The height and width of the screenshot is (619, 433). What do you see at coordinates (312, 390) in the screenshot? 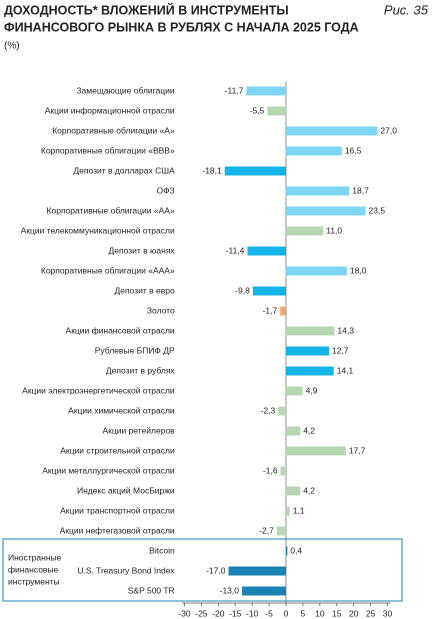
I see `value-label: 4,9` at bounding box center [312, 390].